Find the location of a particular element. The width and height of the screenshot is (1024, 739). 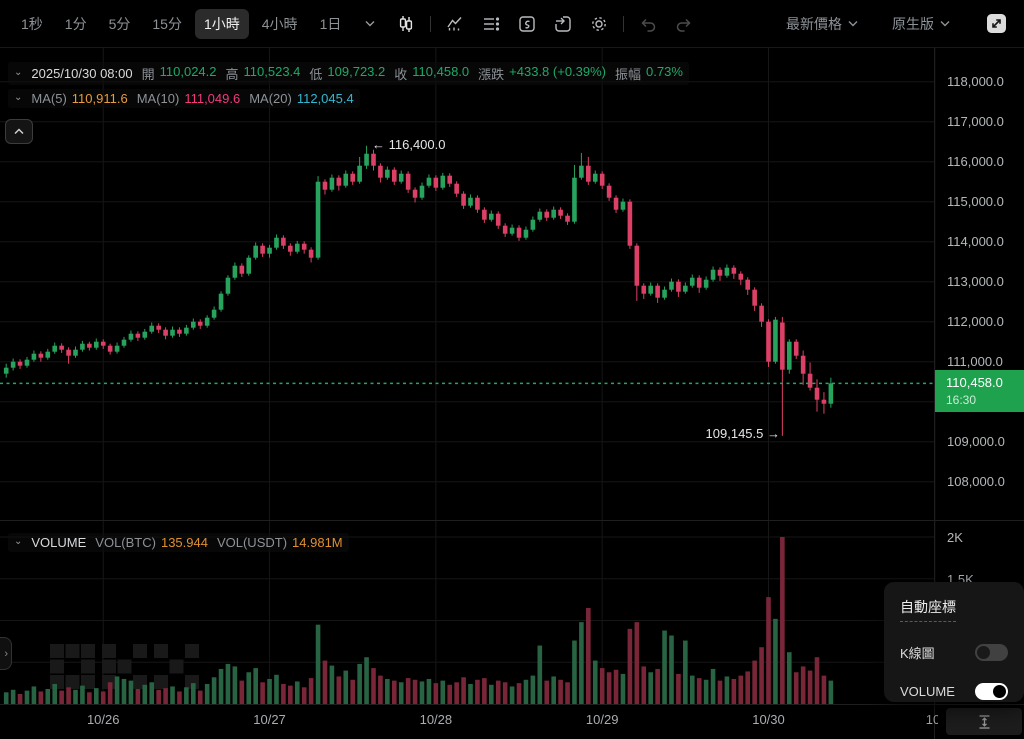

version-label: 原生版 is located at coordinates (913, 23).